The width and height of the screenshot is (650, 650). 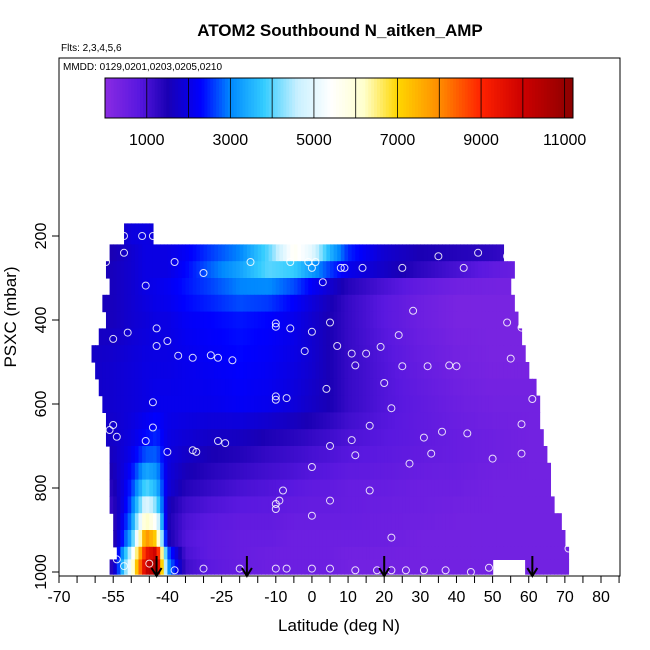 I want to click on dates-label: MMDD: 0129,0201,0203,0205,0210, so click(x=142, y=67).